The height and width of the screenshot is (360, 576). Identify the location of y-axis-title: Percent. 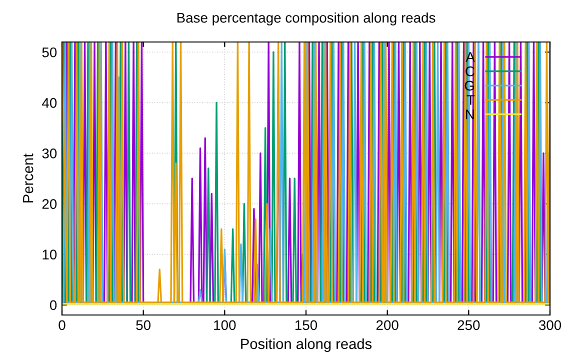
(28, 177).